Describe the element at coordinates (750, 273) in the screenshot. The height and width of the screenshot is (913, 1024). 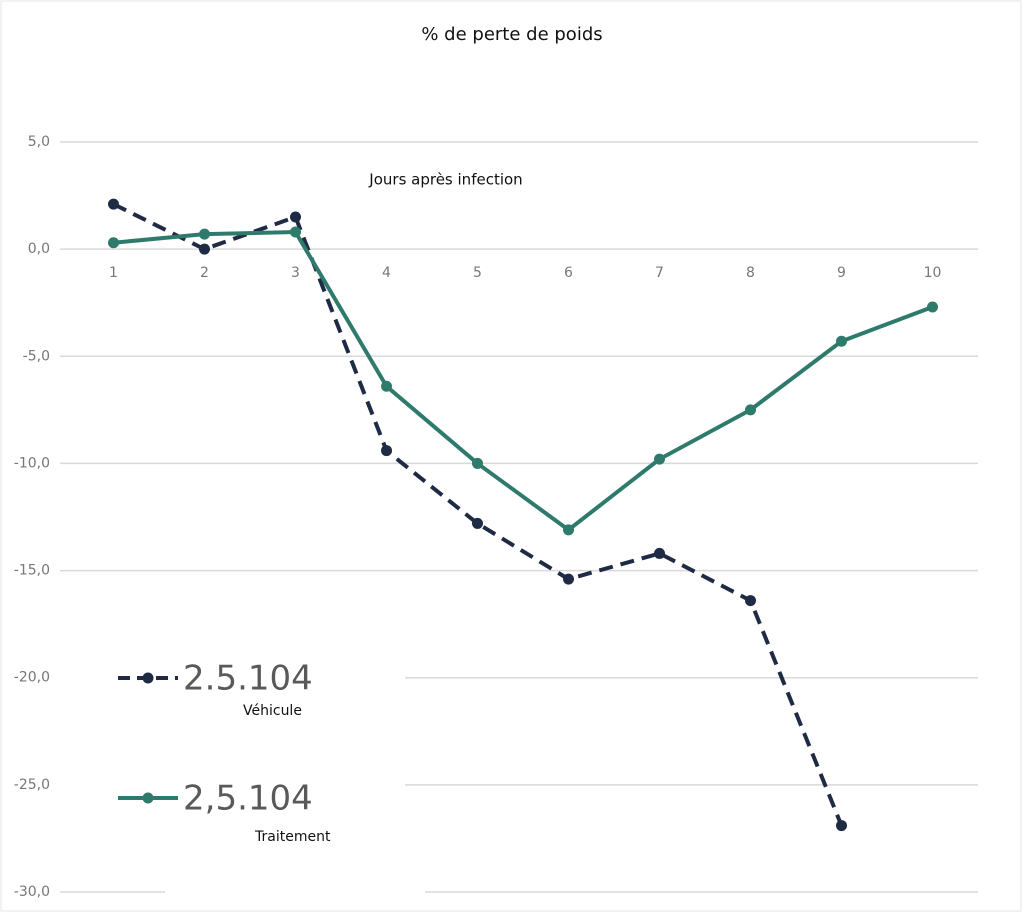
I see `x-tick-label: 8` at that location.